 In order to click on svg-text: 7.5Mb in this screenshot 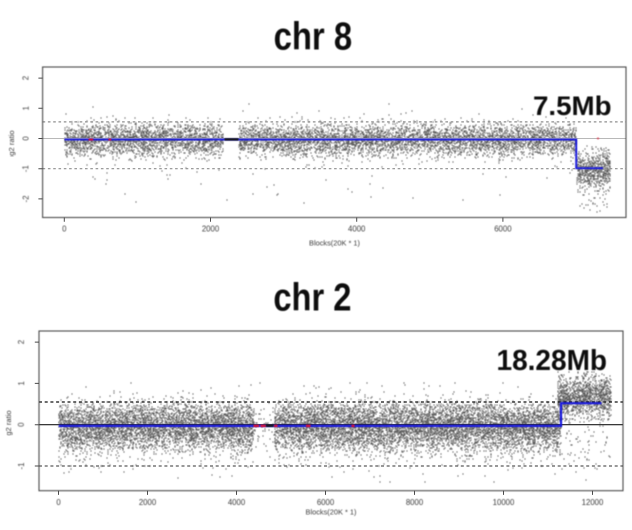, I will do `click(572, 106)`.